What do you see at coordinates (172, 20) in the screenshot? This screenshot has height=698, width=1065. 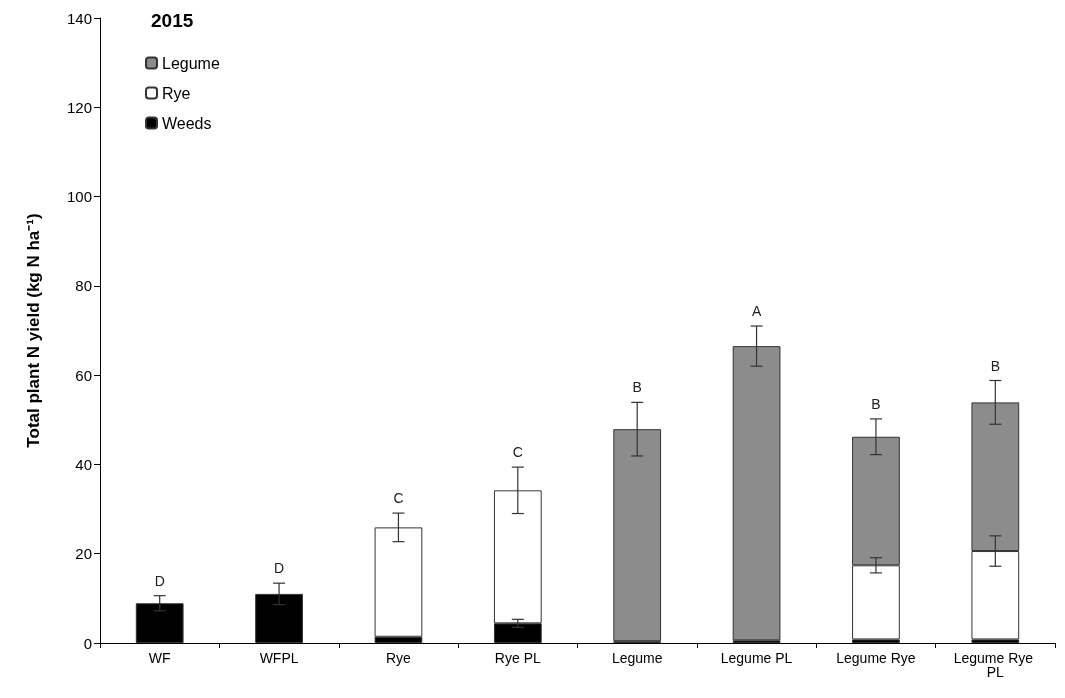 I see `chart-title: 2015` at bounding box center [172, 20].